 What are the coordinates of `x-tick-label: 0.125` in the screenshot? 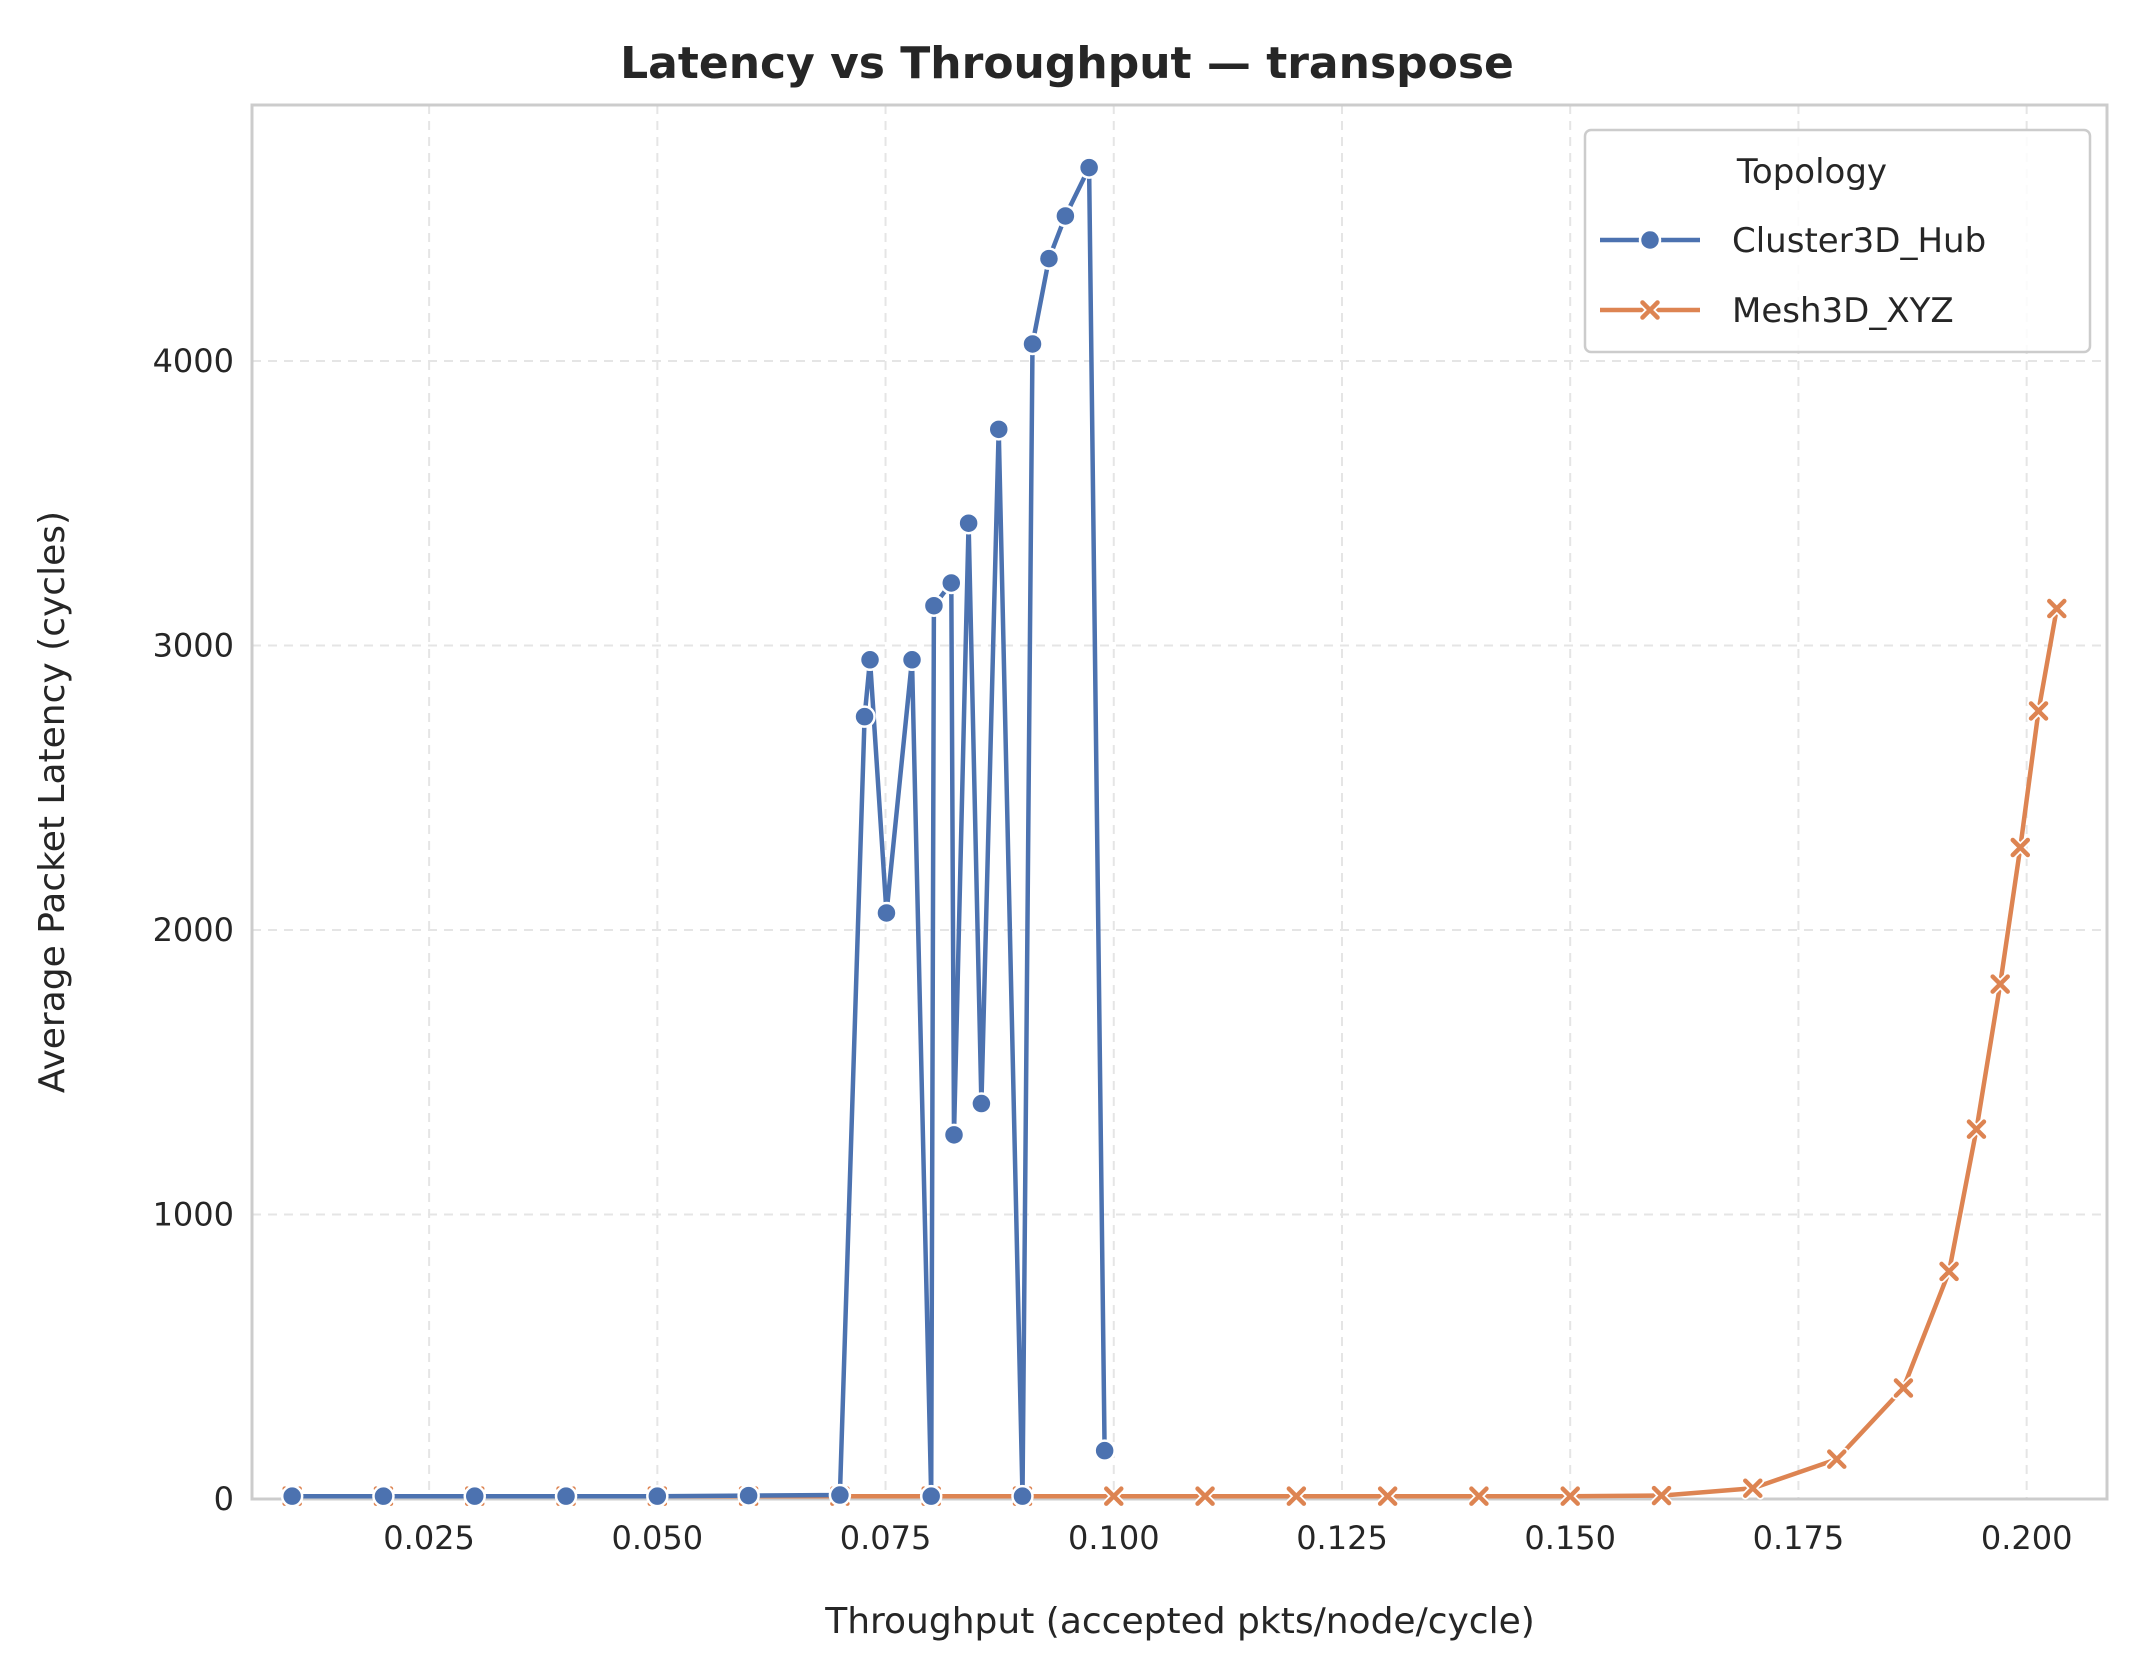 It's located at (1342, 1538).